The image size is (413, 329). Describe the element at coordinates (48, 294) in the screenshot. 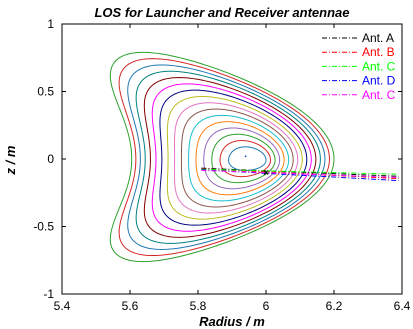

I see `y-tick-label: -1` at that location.